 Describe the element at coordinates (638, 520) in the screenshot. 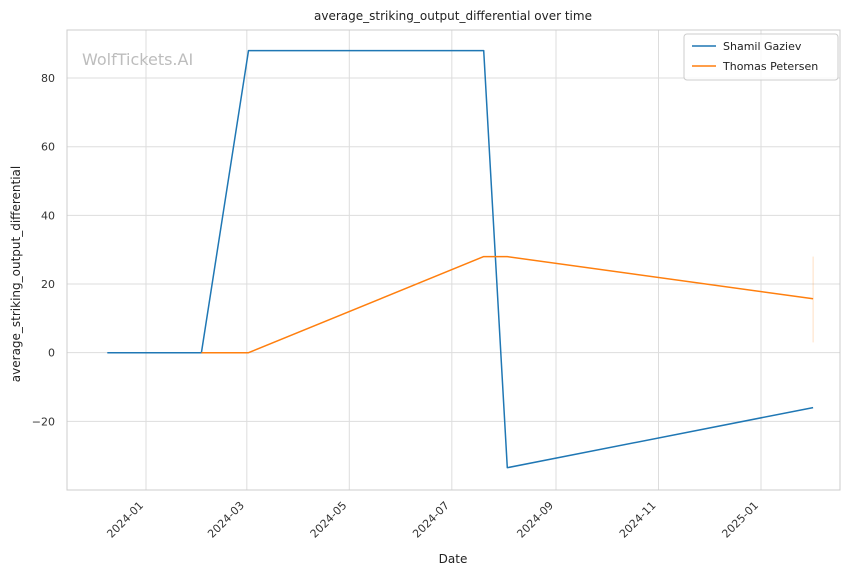

I see `x-tick-label: 2024-11` at that location.